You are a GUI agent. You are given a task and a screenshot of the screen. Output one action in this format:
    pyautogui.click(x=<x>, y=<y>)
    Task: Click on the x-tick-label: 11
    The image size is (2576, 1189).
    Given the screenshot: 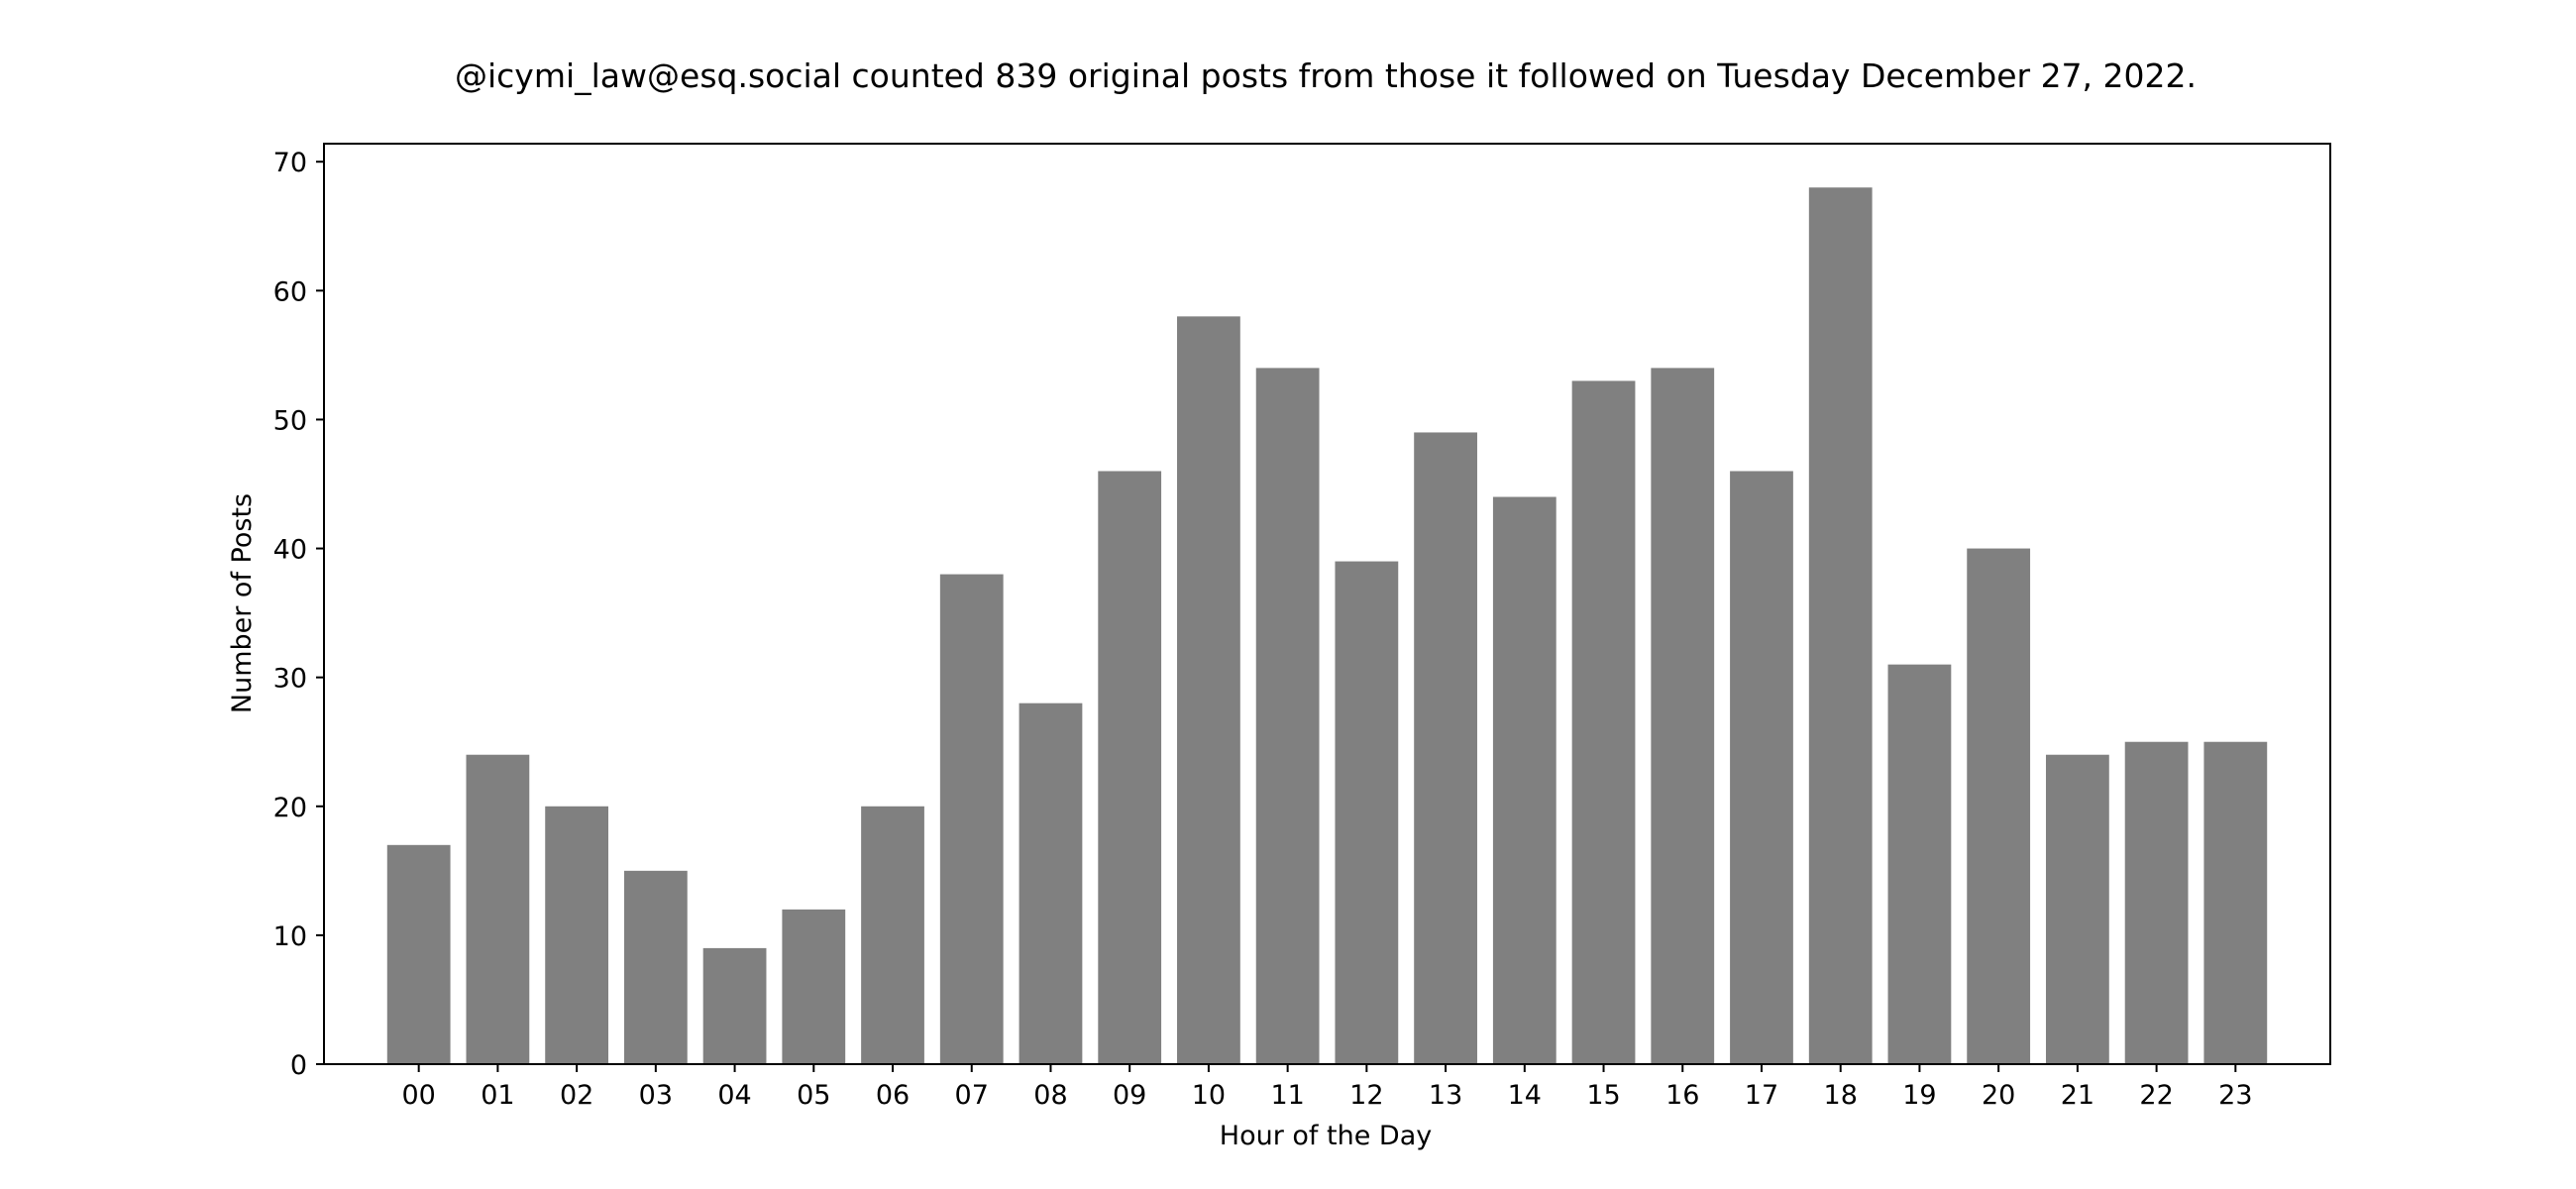 What is the action you would take?
    pyautogui.click(x=1287, y=1095)
    